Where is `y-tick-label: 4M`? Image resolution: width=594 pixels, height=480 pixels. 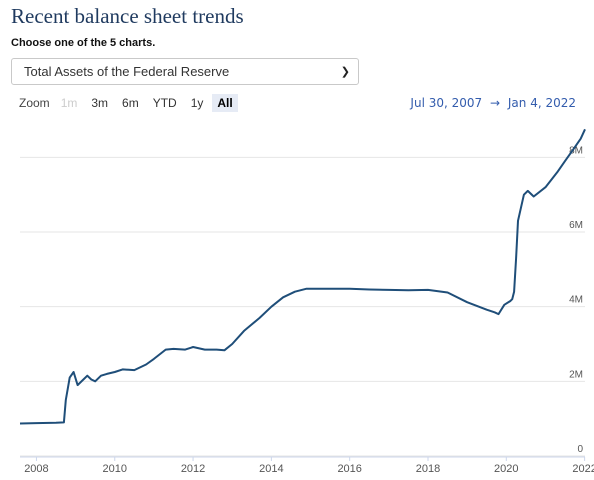 y-tick-label: 4M is located at coordinates (576, 300).